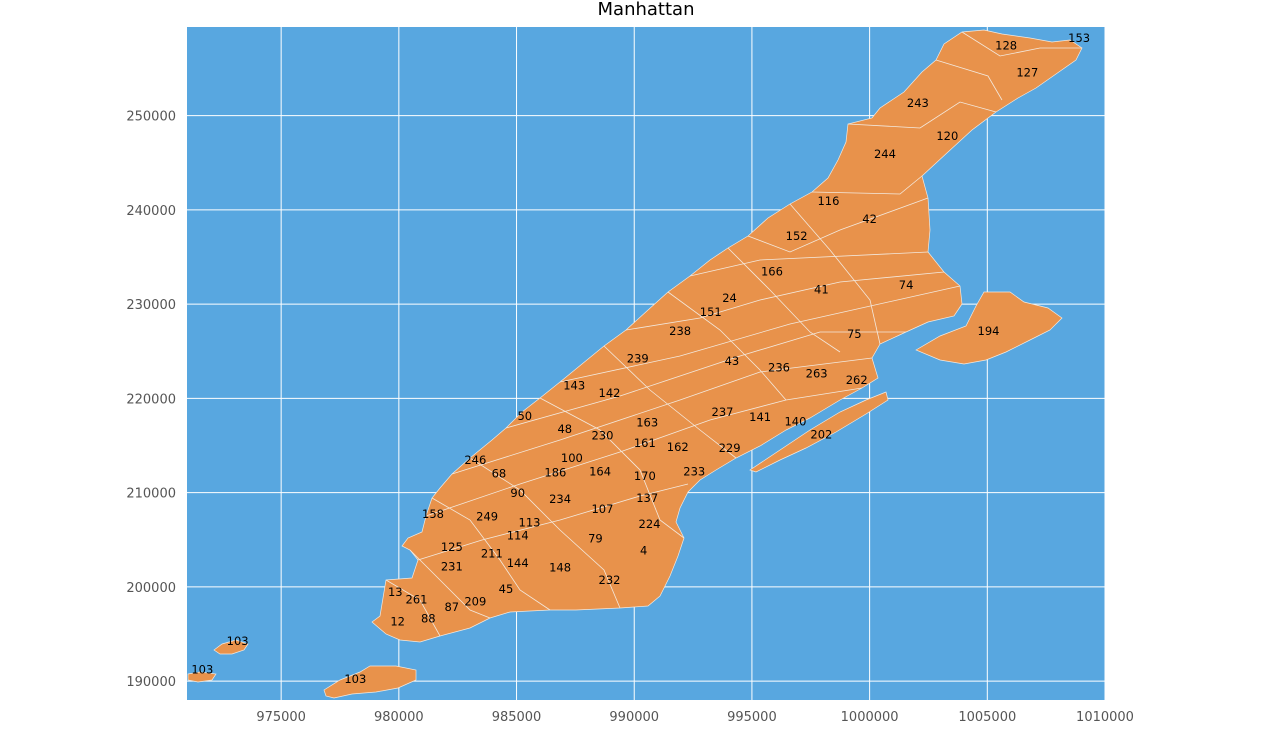  I want to click on zone-label: 137, so click(647, 498).